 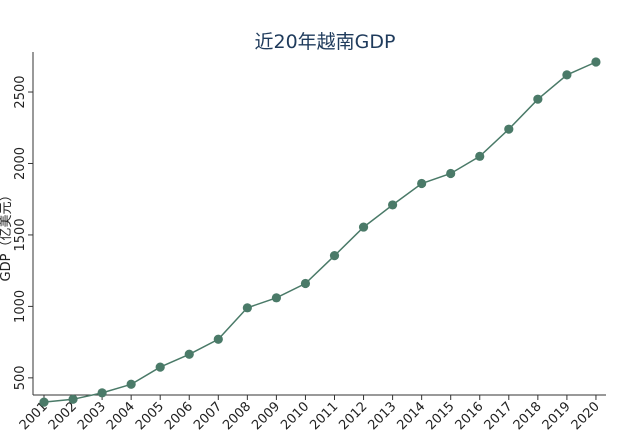 I want to click on x-tick-label: 2018, so click(x=528, y=416).